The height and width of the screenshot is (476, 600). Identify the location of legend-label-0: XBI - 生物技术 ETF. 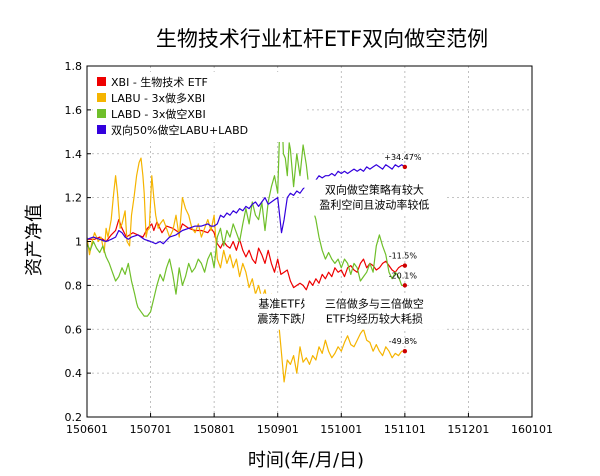
(159, 82).